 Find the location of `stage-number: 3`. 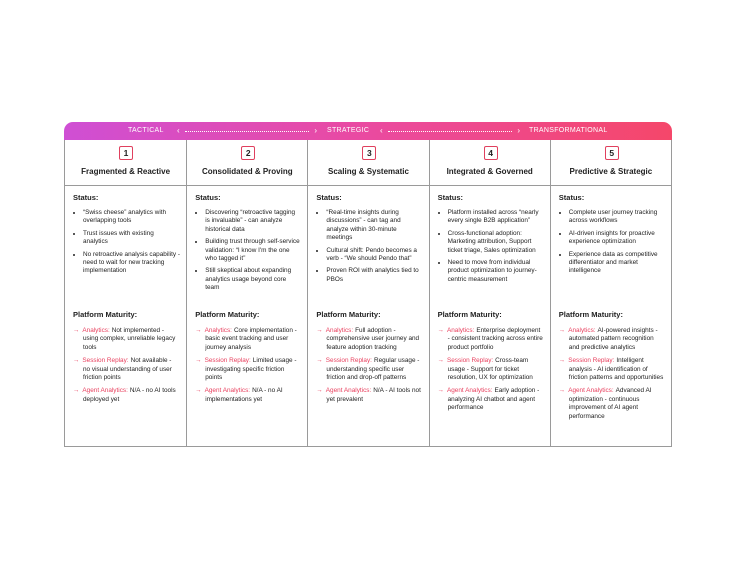

stage-number: 3 is located at coordinates (369, 153).